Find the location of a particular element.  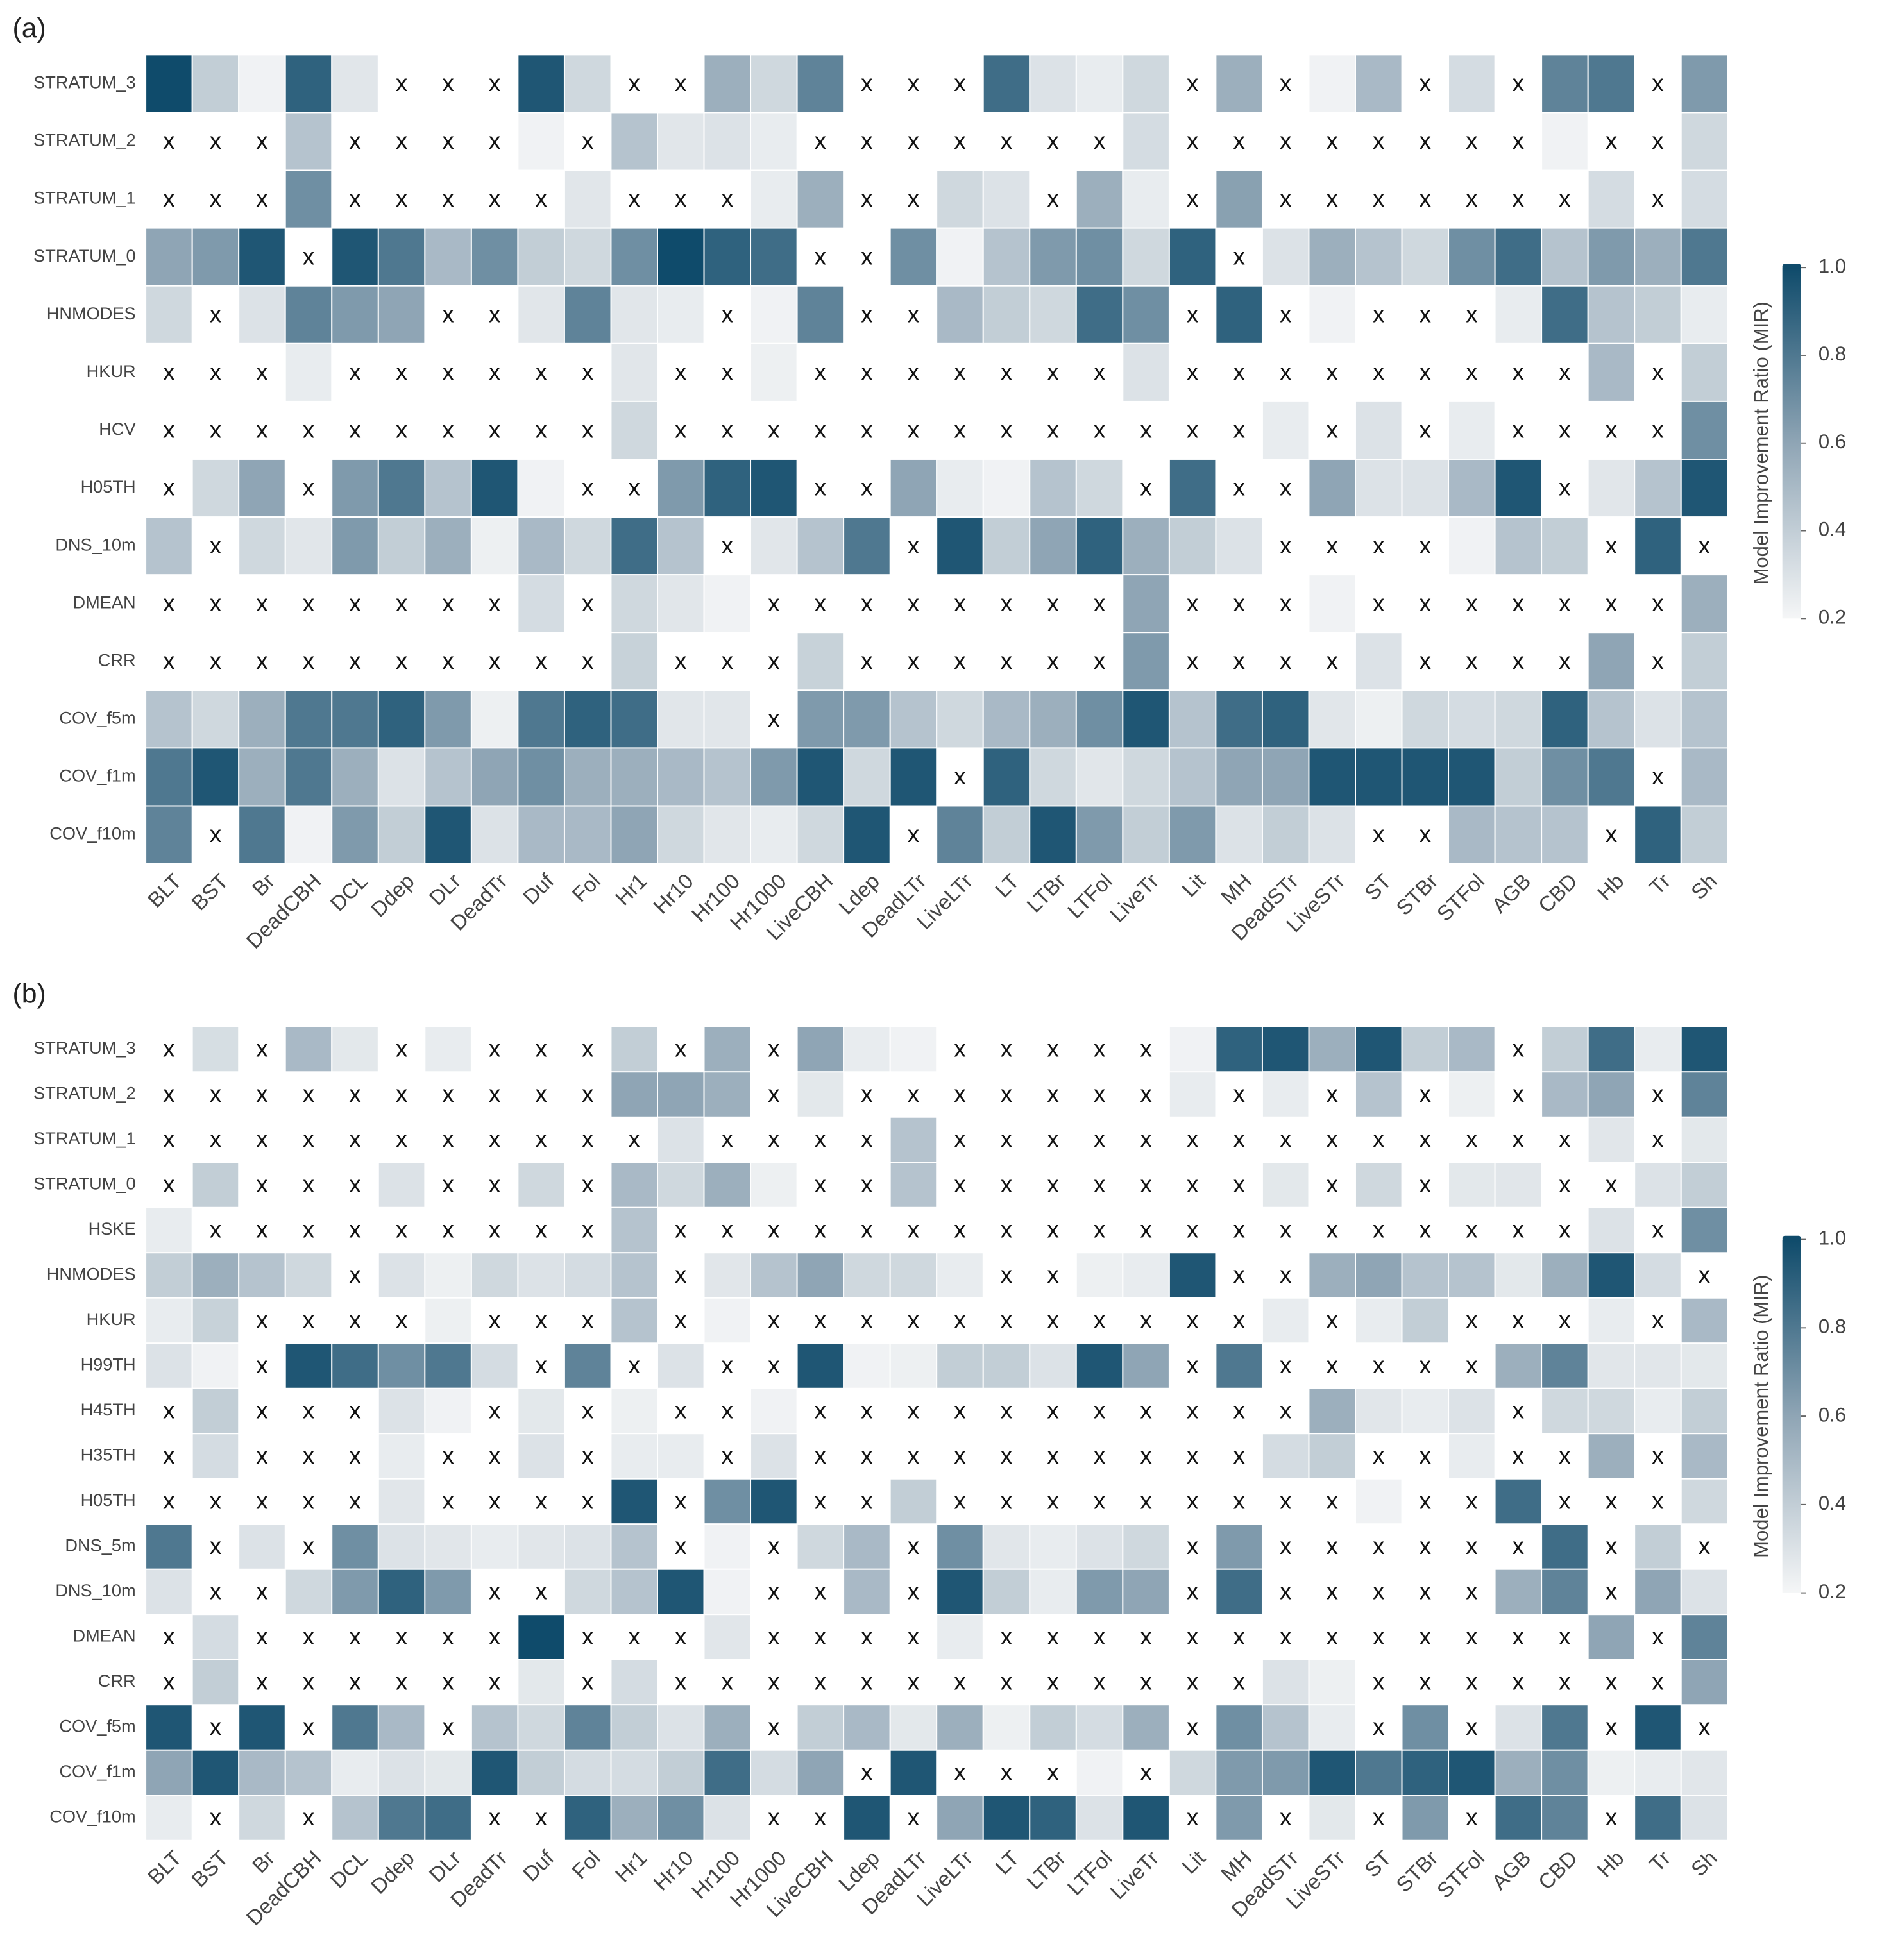

x-tick-label: Sh is located at coordinates (1704, 1863).